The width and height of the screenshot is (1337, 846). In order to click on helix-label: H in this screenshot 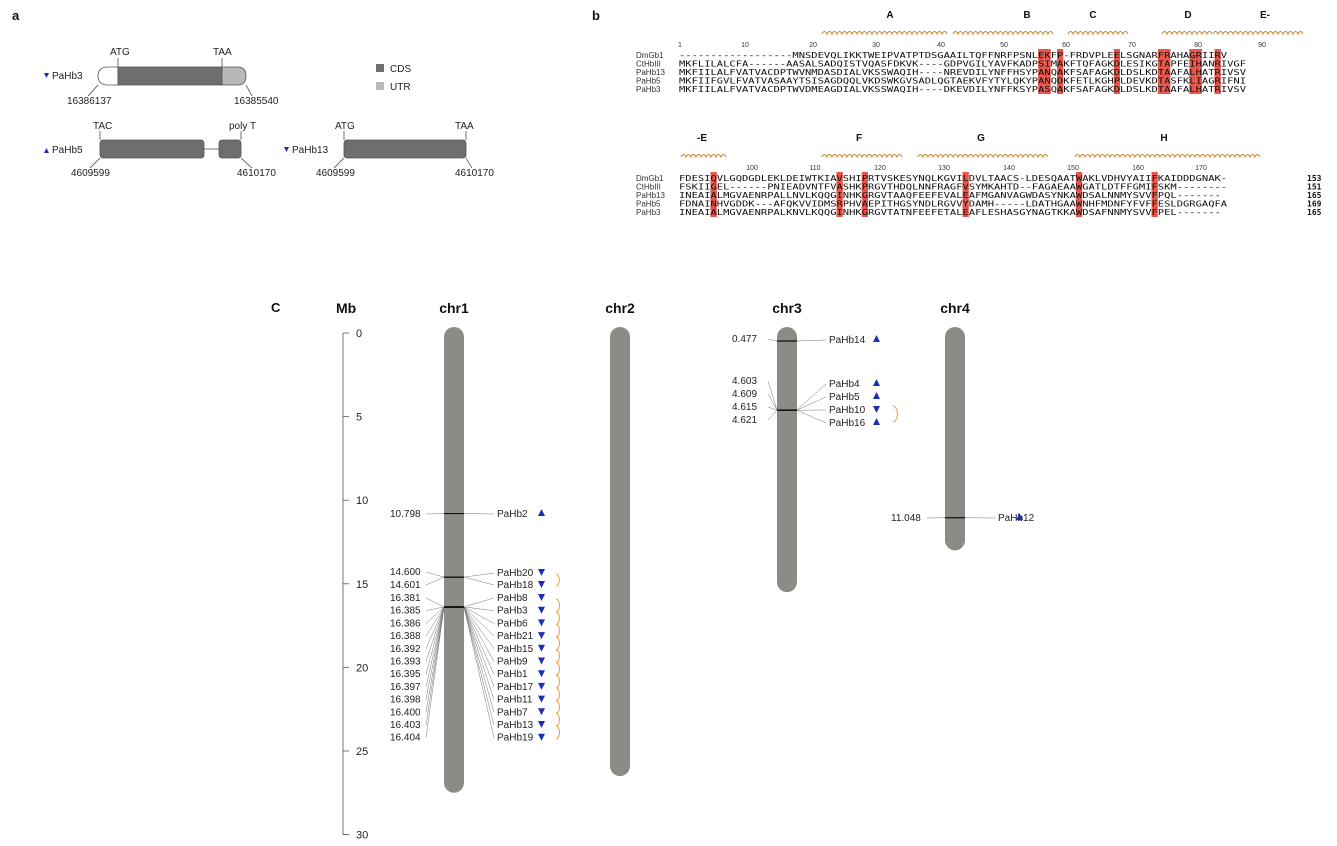, I will do `click(1163, 138)`.